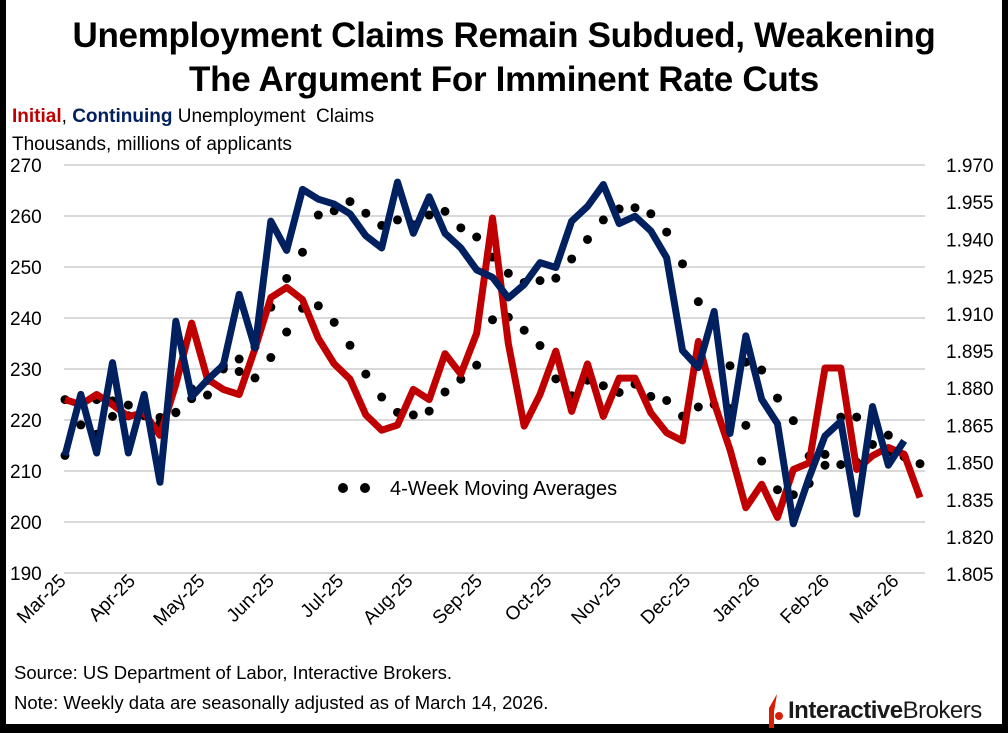 This screenshot has height=733, width=1008. What do you see at coordinates (388, 600) in the screenshot?
I see `x-tick-label: Aug-25` at bounding box center [388, 600].